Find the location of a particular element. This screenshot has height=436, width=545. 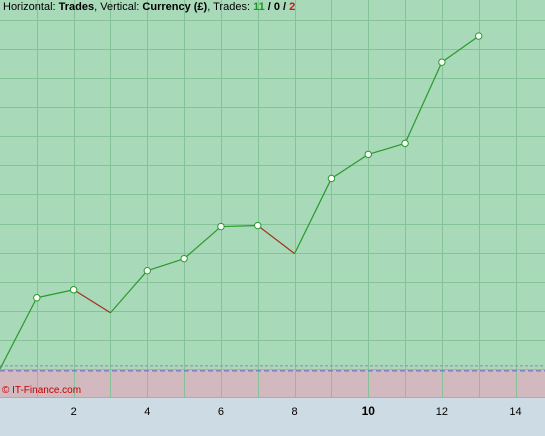

x-tick-label: 10 is located at coordinates (369, 411).